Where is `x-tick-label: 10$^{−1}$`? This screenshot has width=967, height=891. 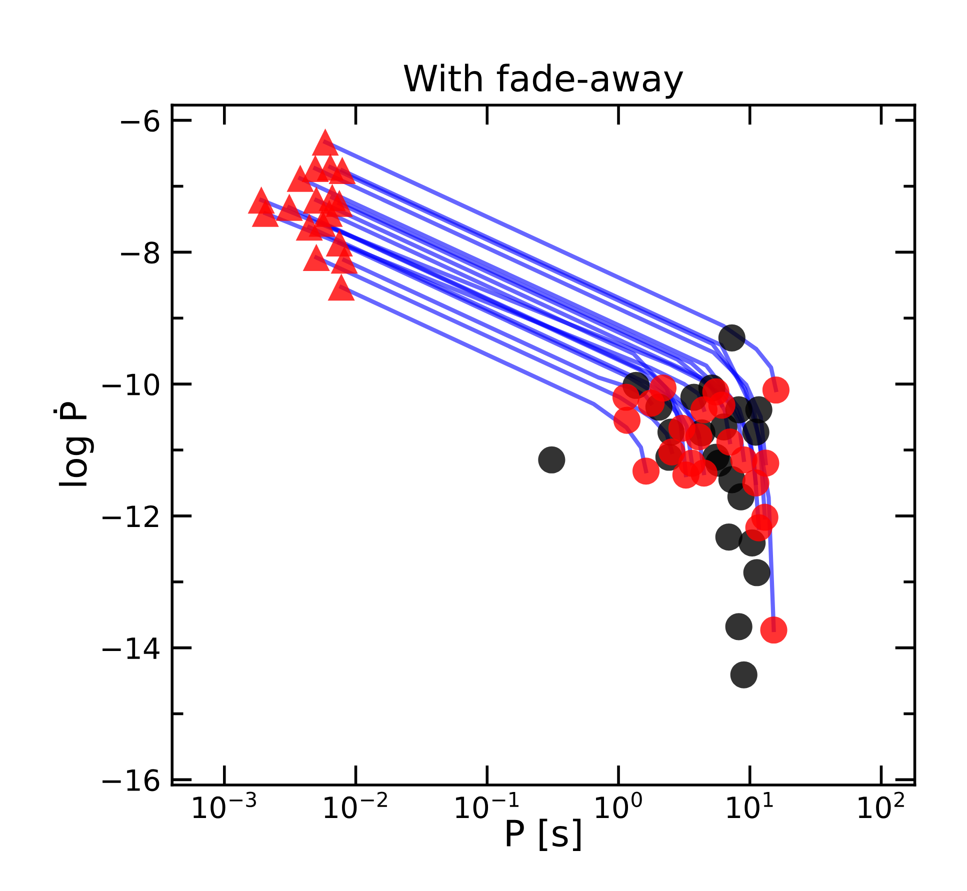 x-tick-label: 10$^{−1}$ is located at coordinates (487, 805).